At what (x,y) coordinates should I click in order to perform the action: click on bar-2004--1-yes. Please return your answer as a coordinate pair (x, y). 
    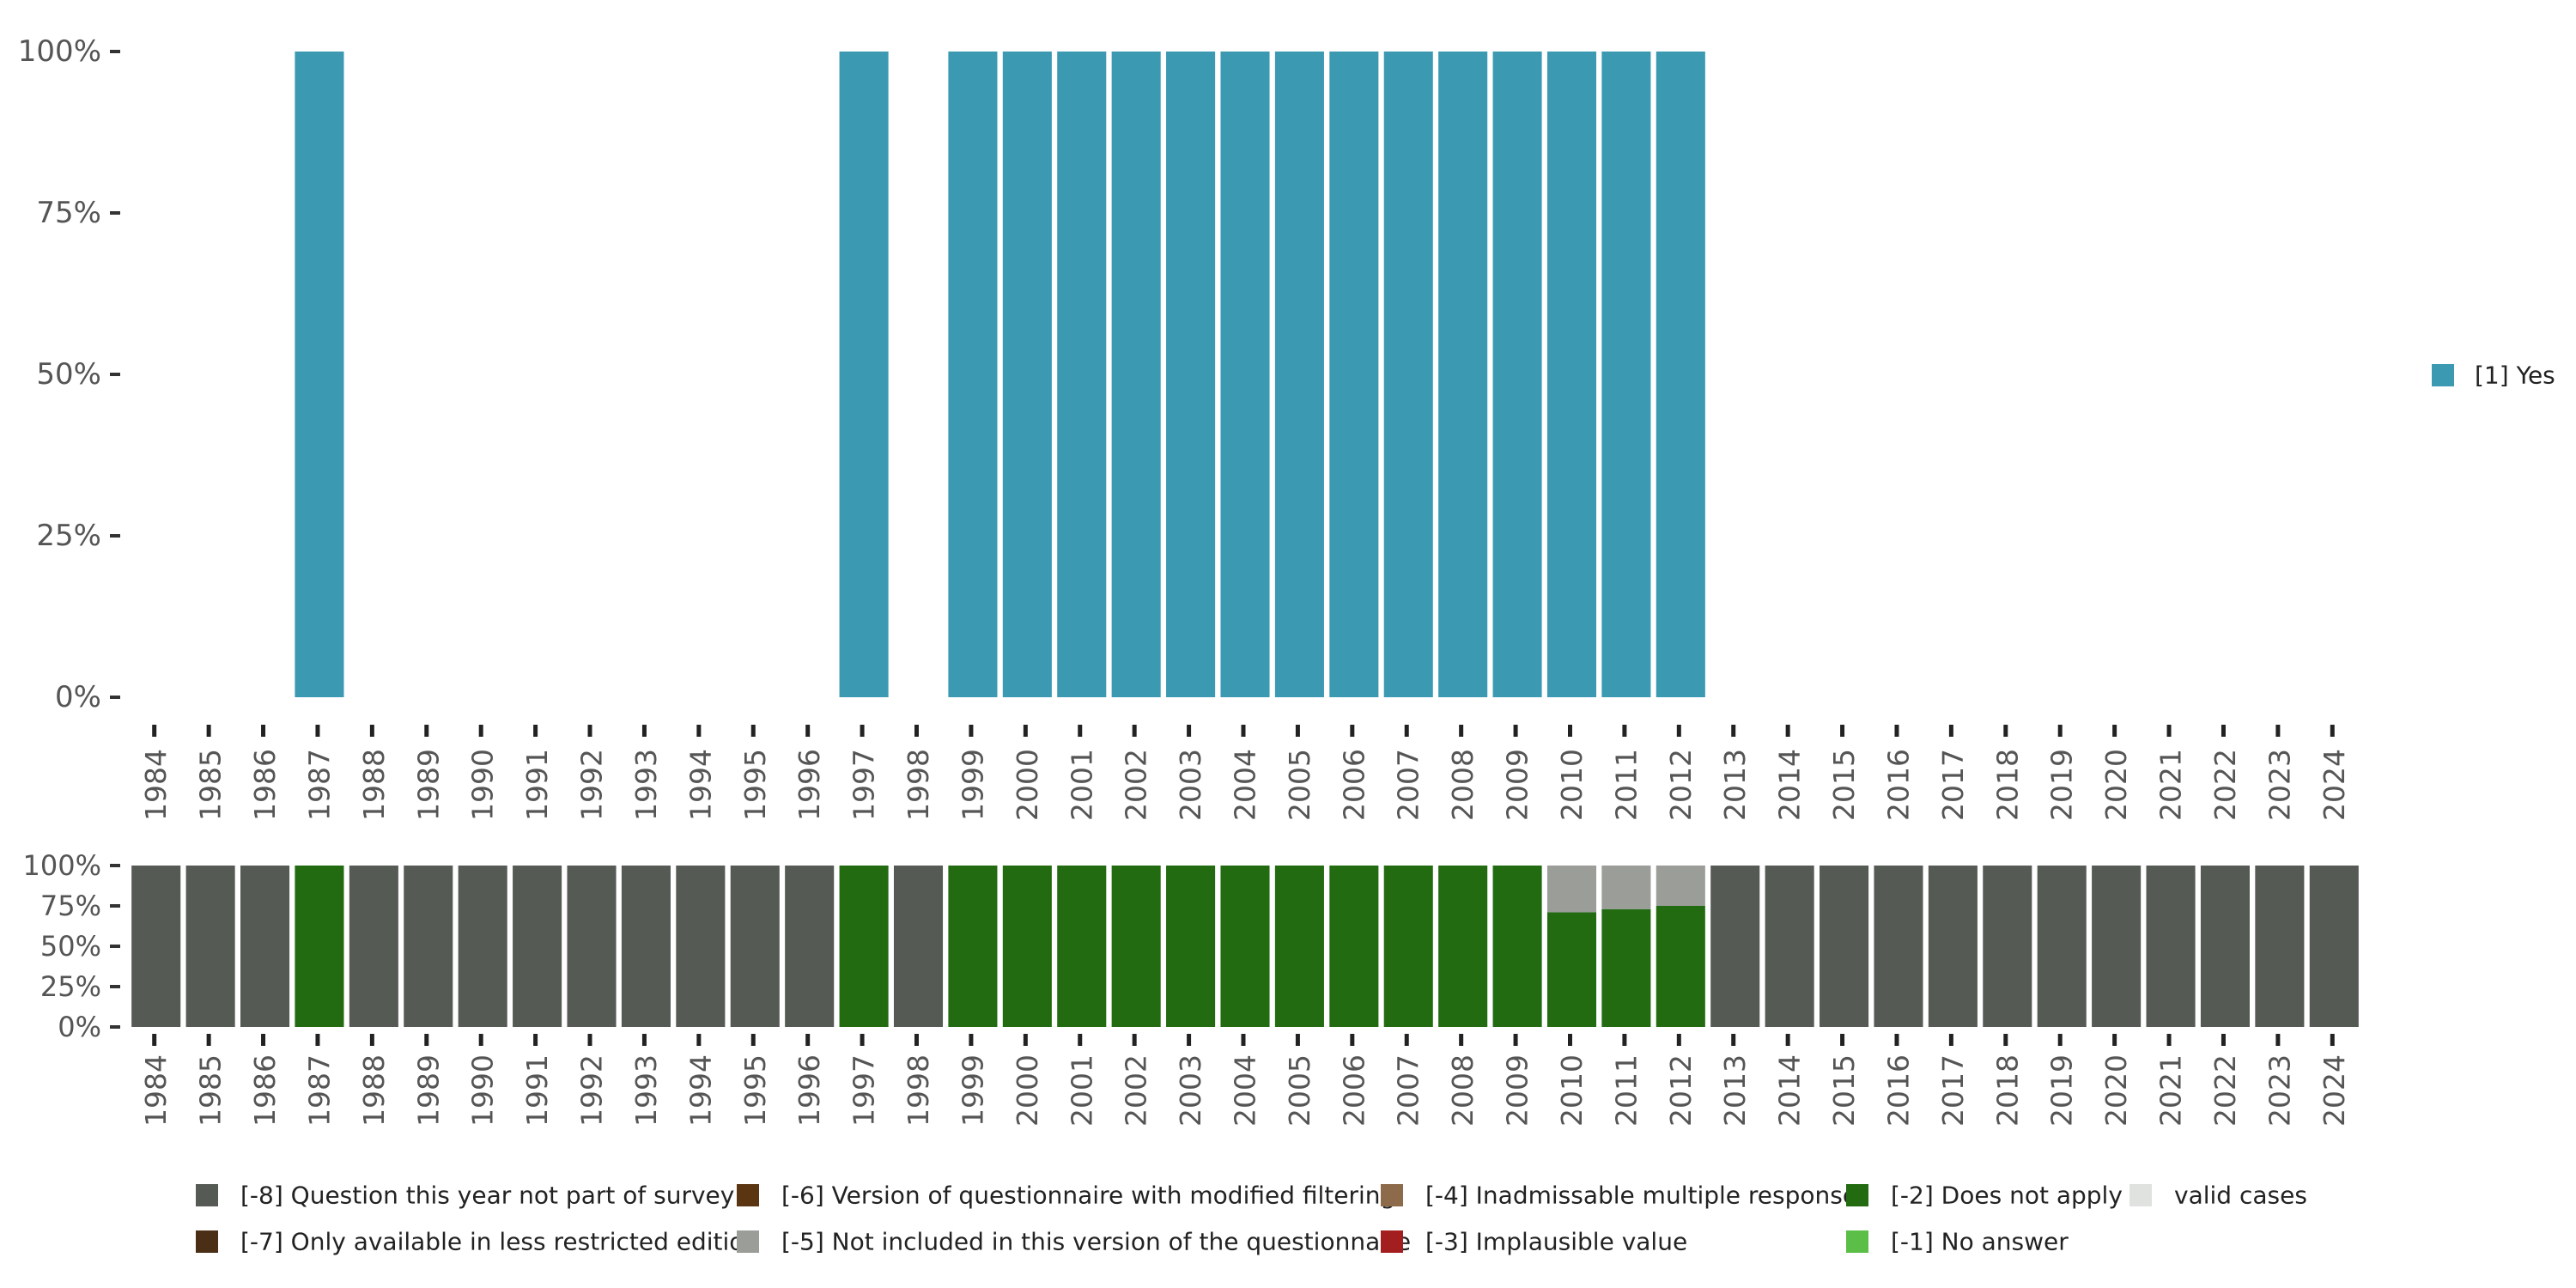
    Looking at the image, I should click on (1245, 375).